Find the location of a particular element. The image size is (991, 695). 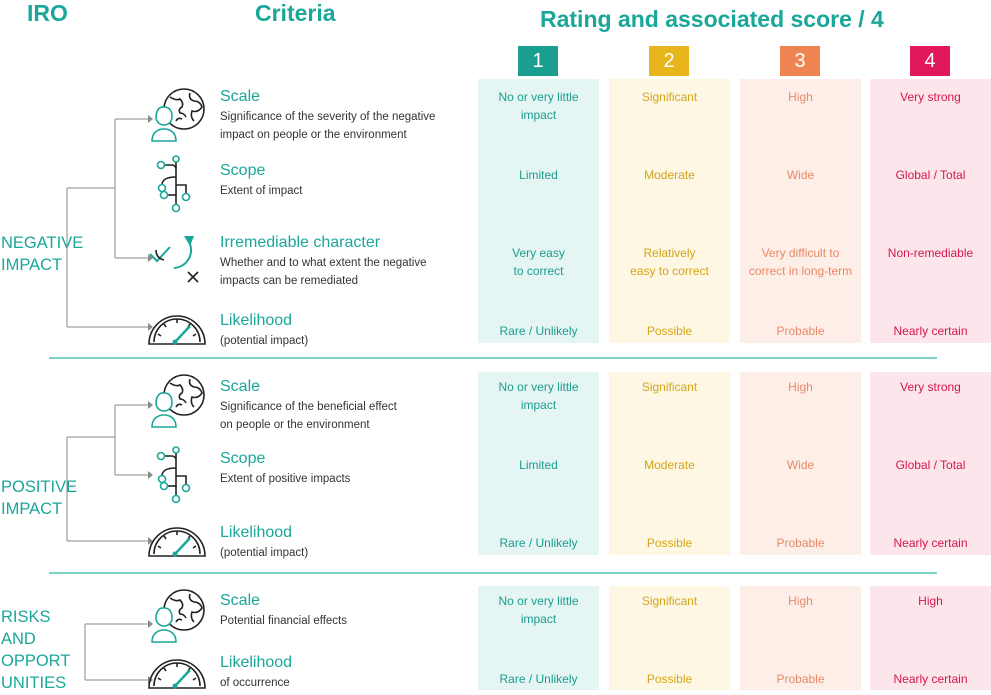

iro-label-positive: POSITIVE IMPACT is located at coordinates (39, 498).